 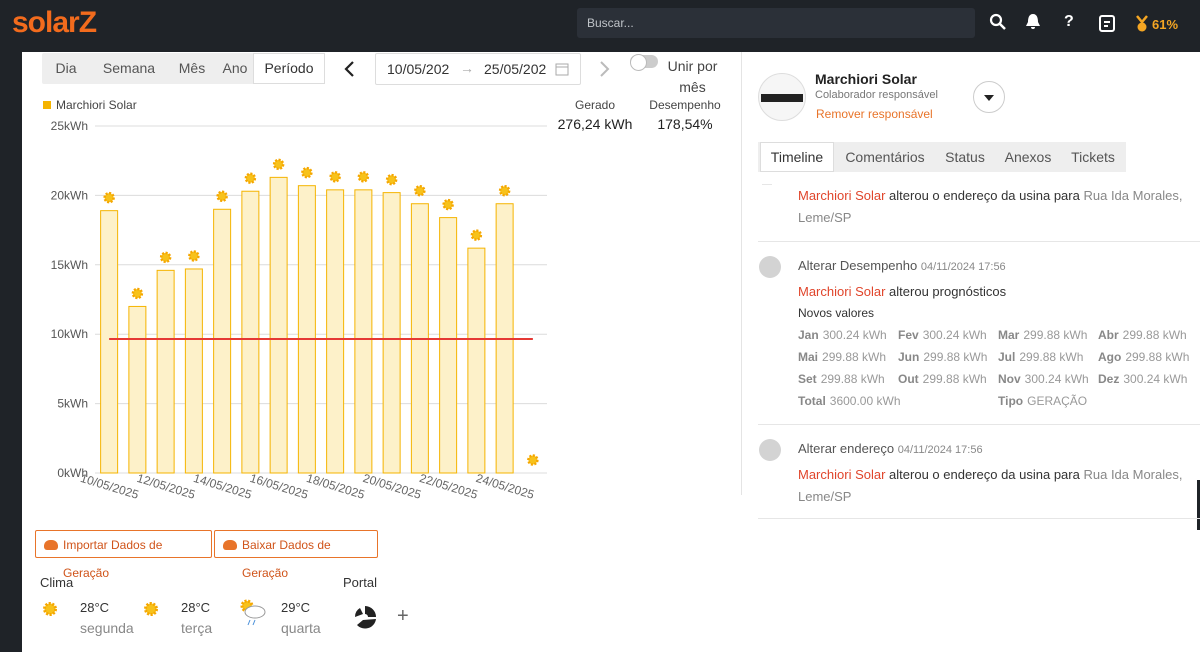 I want to click on value-cell: Ago 299.88 kWh, so click(x=1143, y=357).